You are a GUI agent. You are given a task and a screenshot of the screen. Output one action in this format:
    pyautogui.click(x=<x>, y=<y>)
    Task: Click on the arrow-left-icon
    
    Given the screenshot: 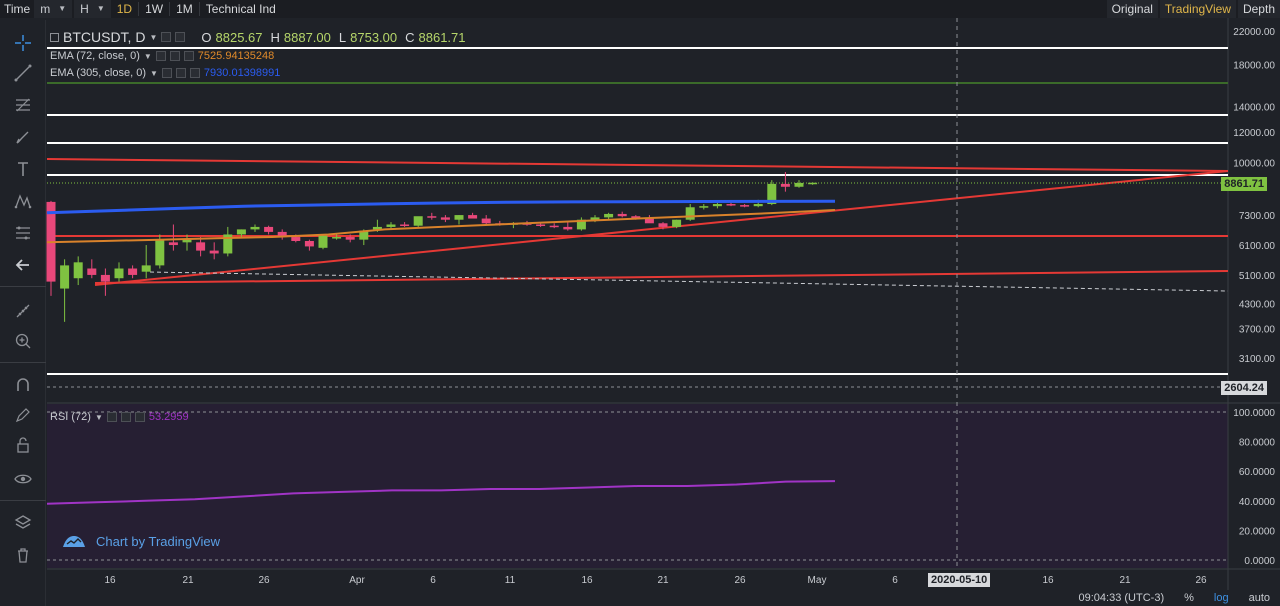 What is the action you would take?
    pyautogui.click(x=23, y=265)
    